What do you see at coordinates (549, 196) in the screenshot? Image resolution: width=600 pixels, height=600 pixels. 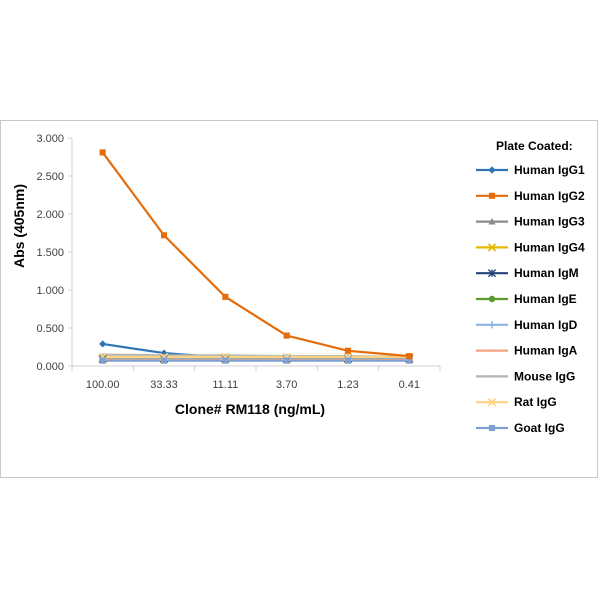 I see `legend-label: Human IgG2` at bounding box center [549, 196].